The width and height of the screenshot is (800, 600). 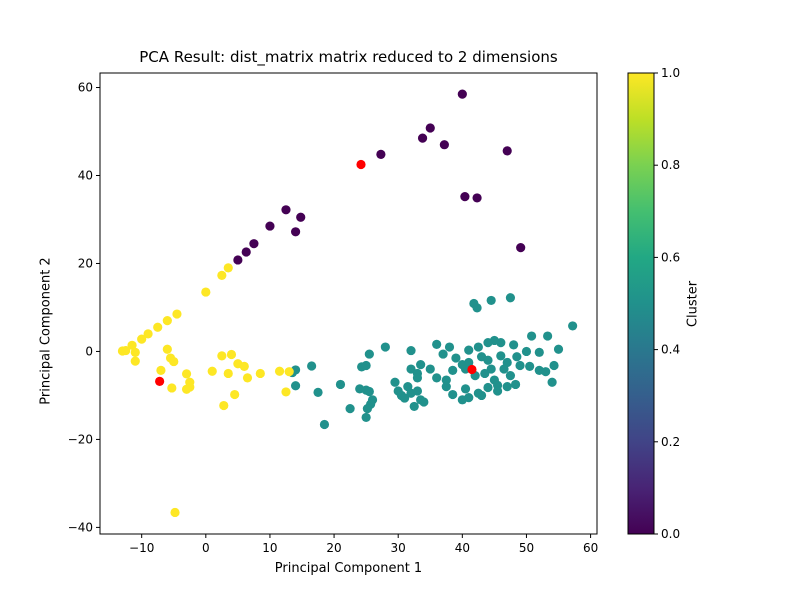 What do you see at coordinates (526, 548) in the screenshot?
I see `x-tick-label: 50` at bounding box center [526, 548].